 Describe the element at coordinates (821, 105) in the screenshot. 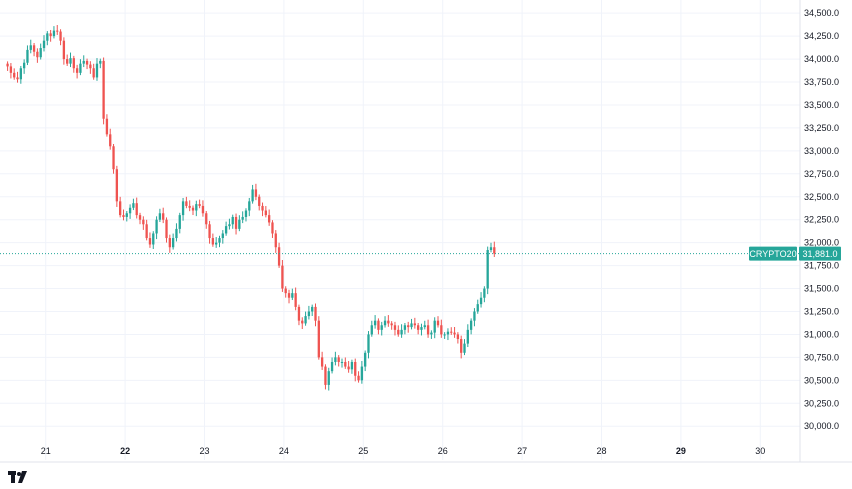

I see `y-tick-label: 33,500.0` at that location.